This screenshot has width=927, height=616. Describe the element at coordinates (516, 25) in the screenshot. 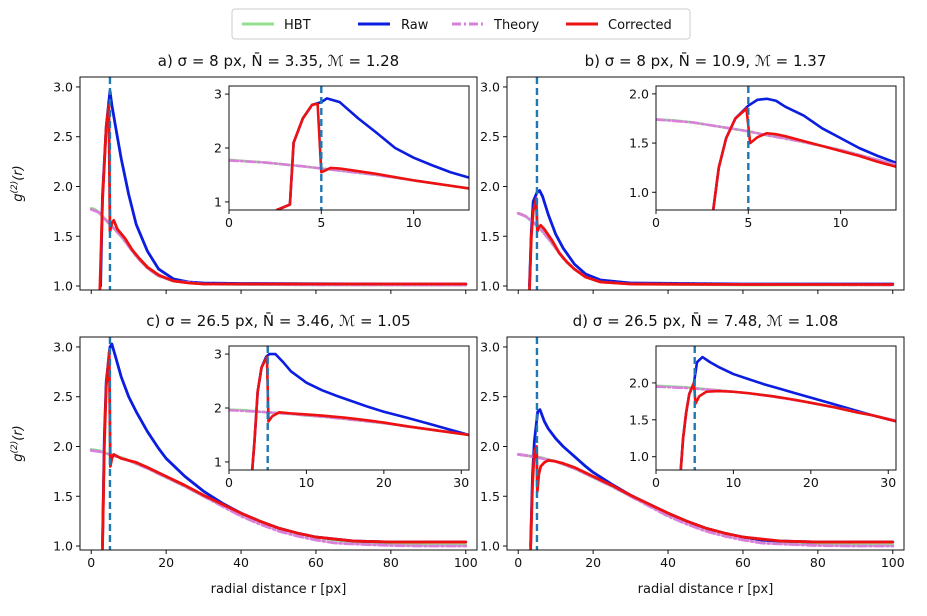

I see `legend-label-theory: Theory` at that location.